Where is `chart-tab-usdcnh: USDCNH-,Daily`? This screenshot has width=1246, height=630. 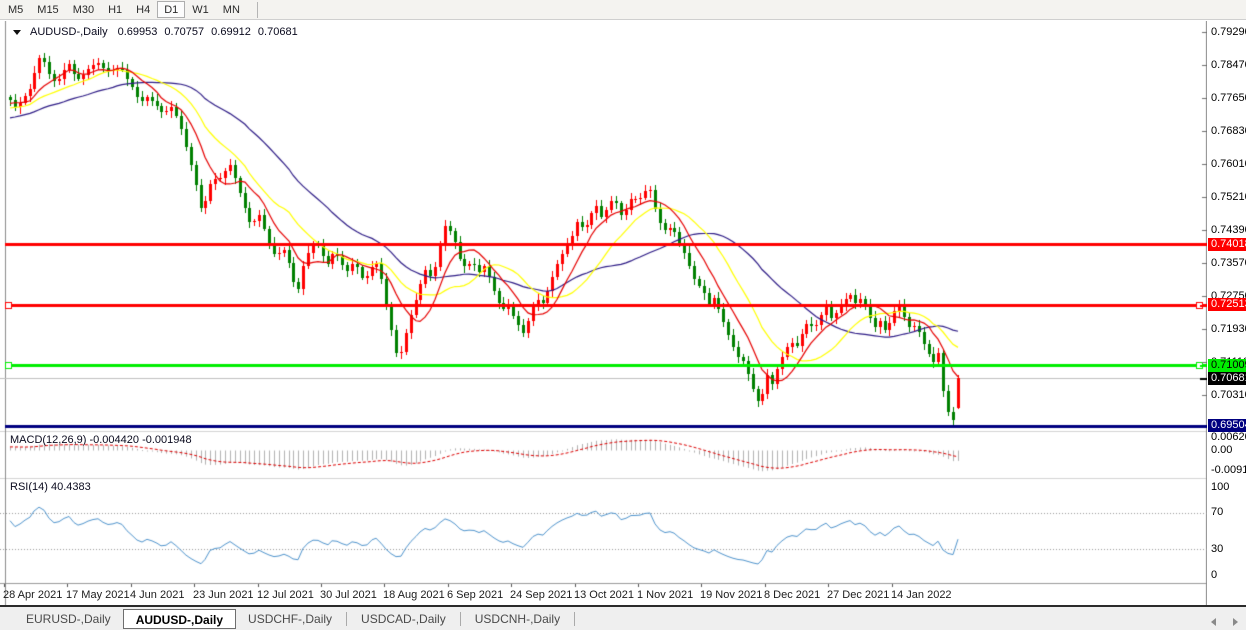
chart-tab-usdcnh: USDCNH-,Daily is located at coordinates (517, 618).